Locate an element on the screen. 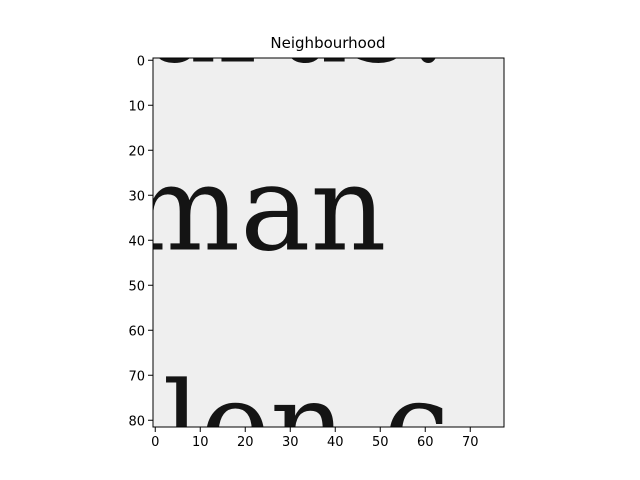 The height and width of the screenshot is (480, 640). x-tick-label: 10 is located at coordinates (200, 442).